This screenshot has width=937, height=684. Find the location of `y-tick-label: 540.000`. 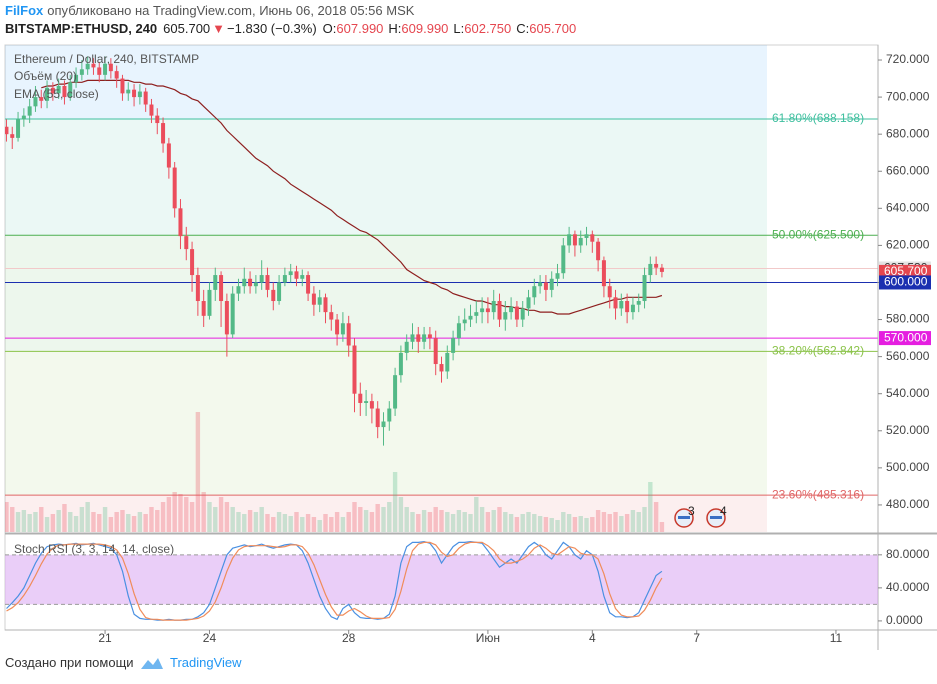

y-tick-label: 540.000 is located at coordinates (908, 393).